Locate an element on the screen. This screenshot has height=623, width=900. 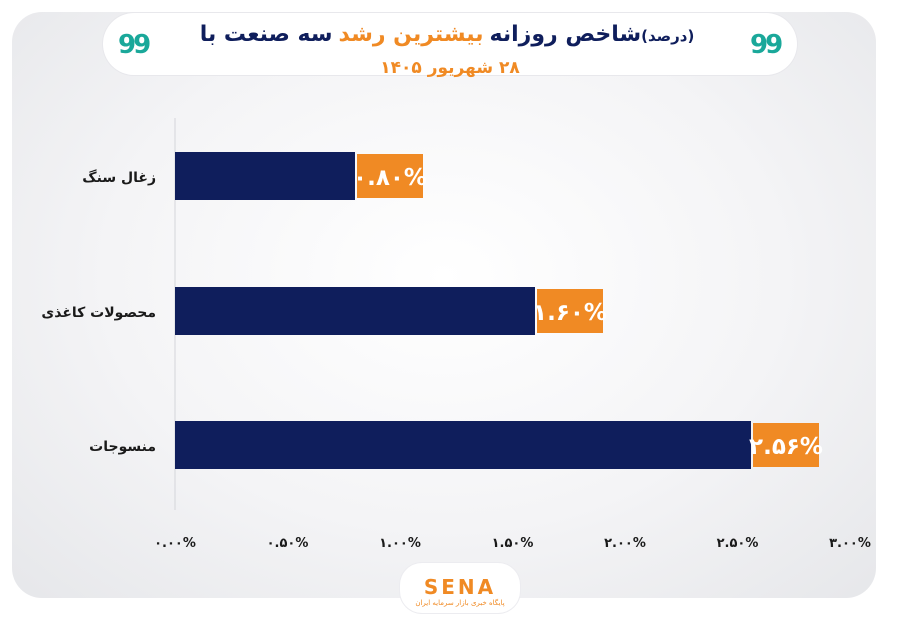
quote-close-icon: 99 is located at coordinates (134, 45).